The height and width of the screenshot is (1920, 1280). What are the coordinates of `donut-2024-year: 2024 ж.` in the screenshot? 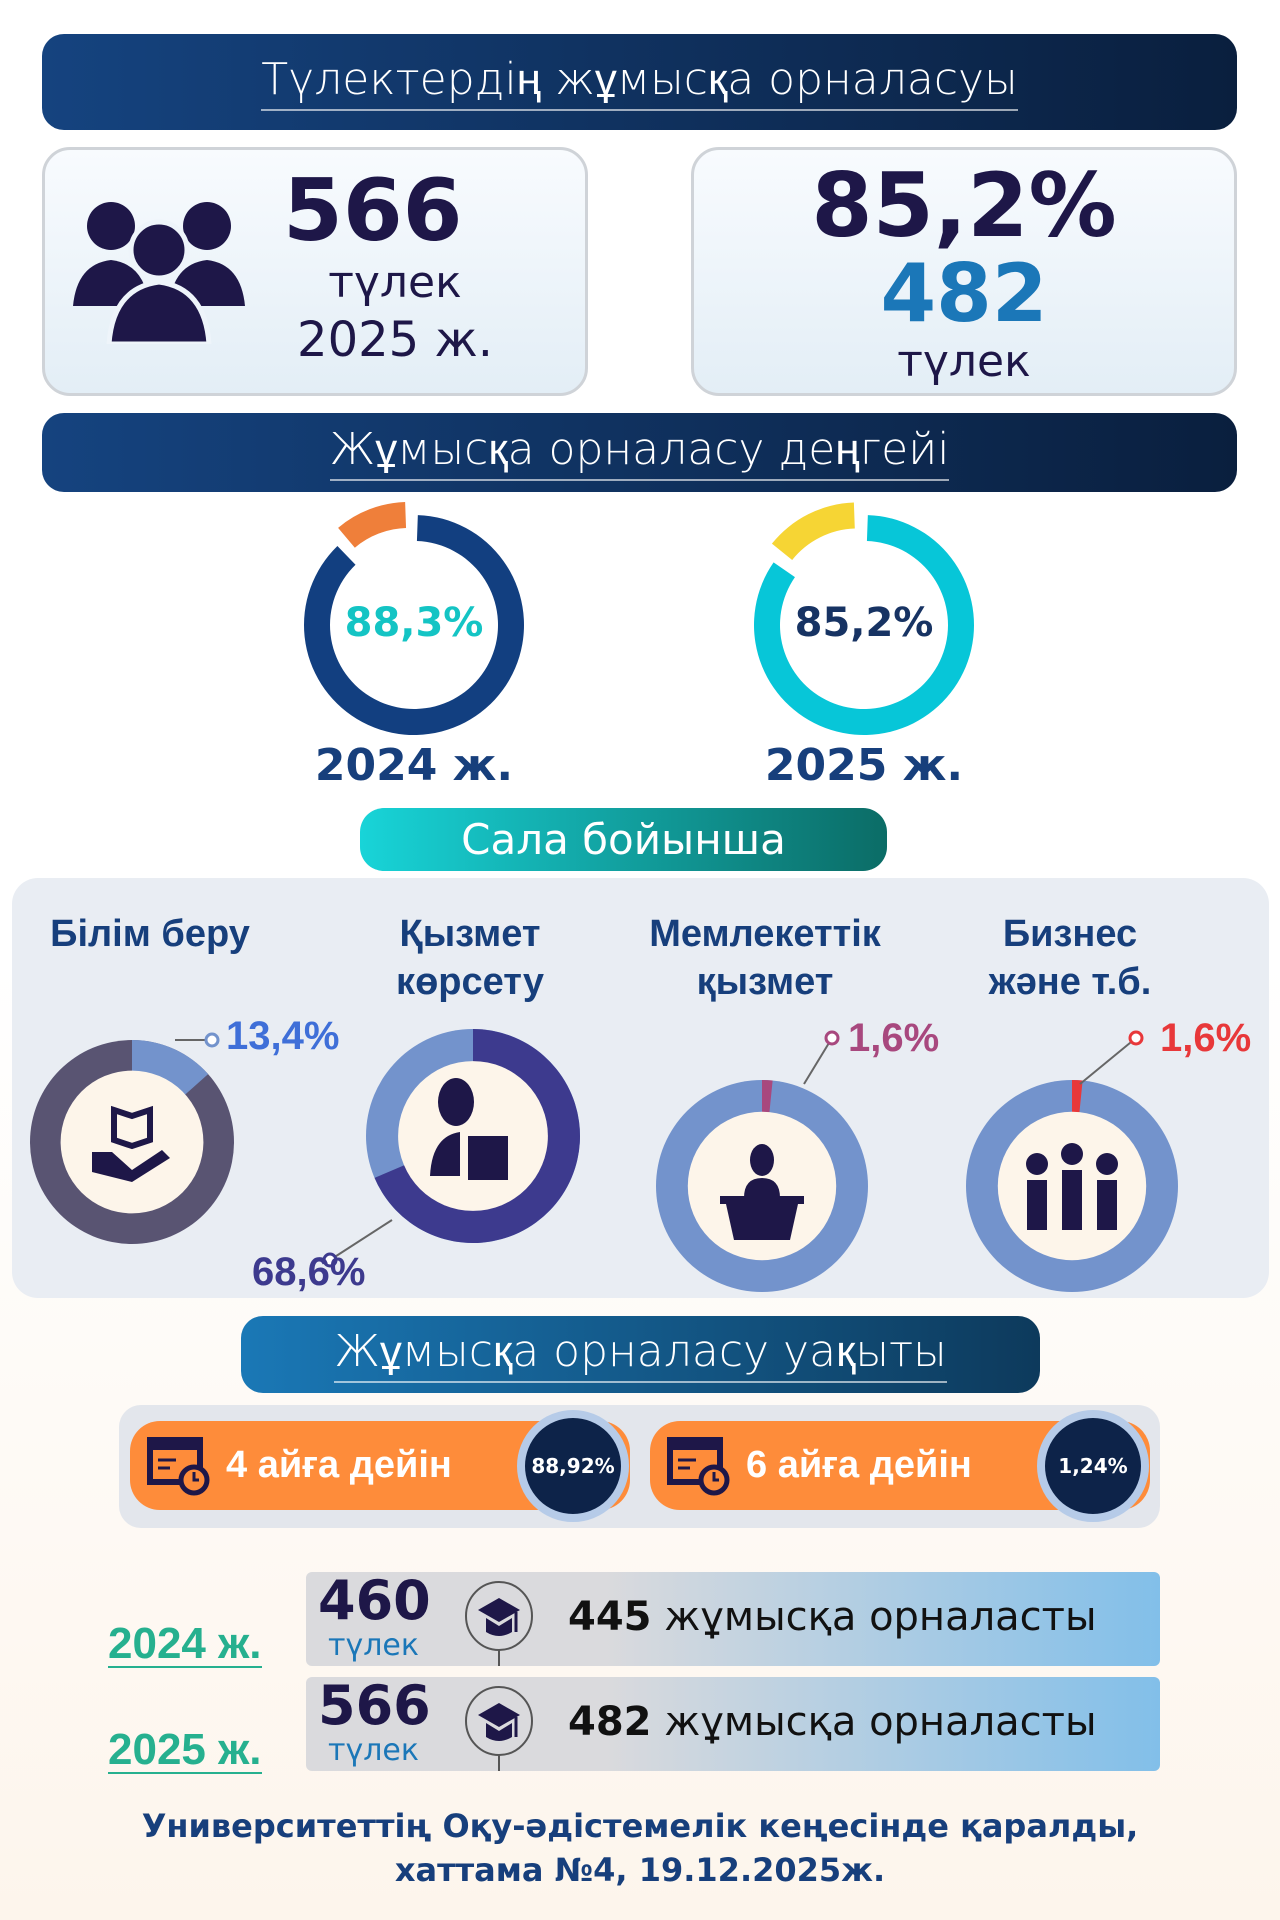 It's located at (414, 765).